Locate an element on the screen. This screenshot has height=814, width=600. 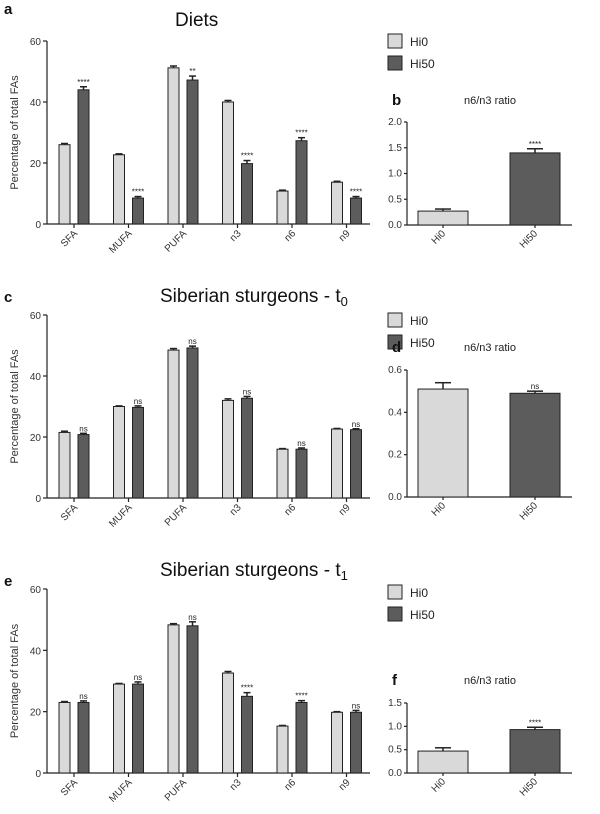
bar-hi0-sfa is located at coordinates (64, 184).